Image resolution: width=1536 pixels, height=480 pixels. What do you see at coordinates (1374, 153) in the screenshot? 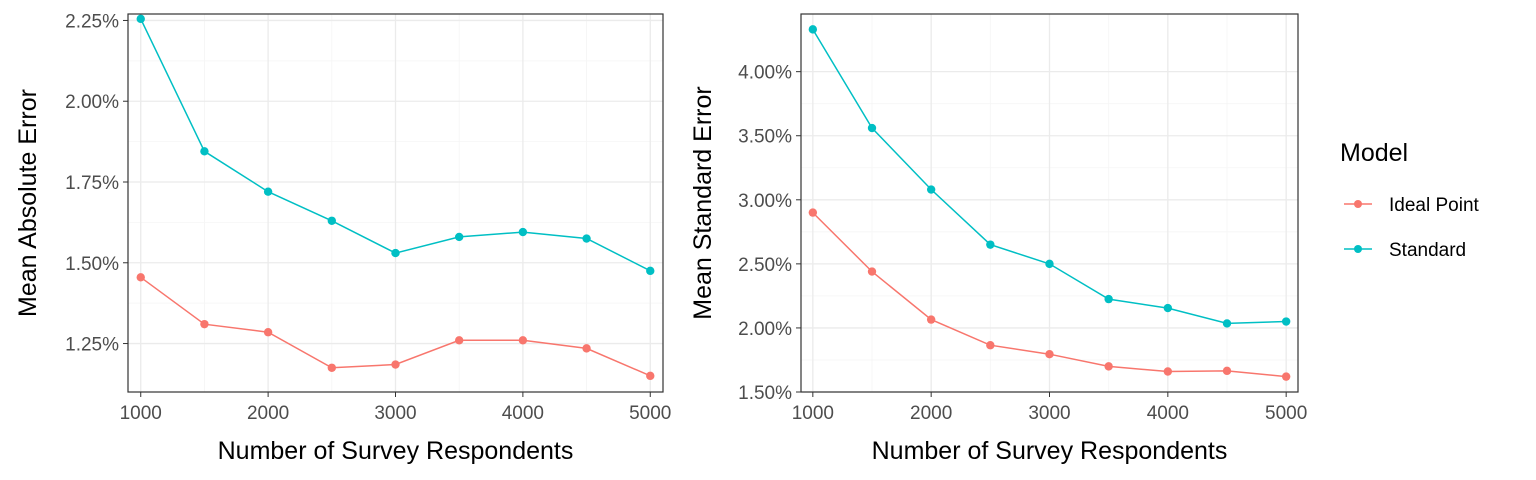
I see `legend-title: Model` at bounding box center [1374, 153].